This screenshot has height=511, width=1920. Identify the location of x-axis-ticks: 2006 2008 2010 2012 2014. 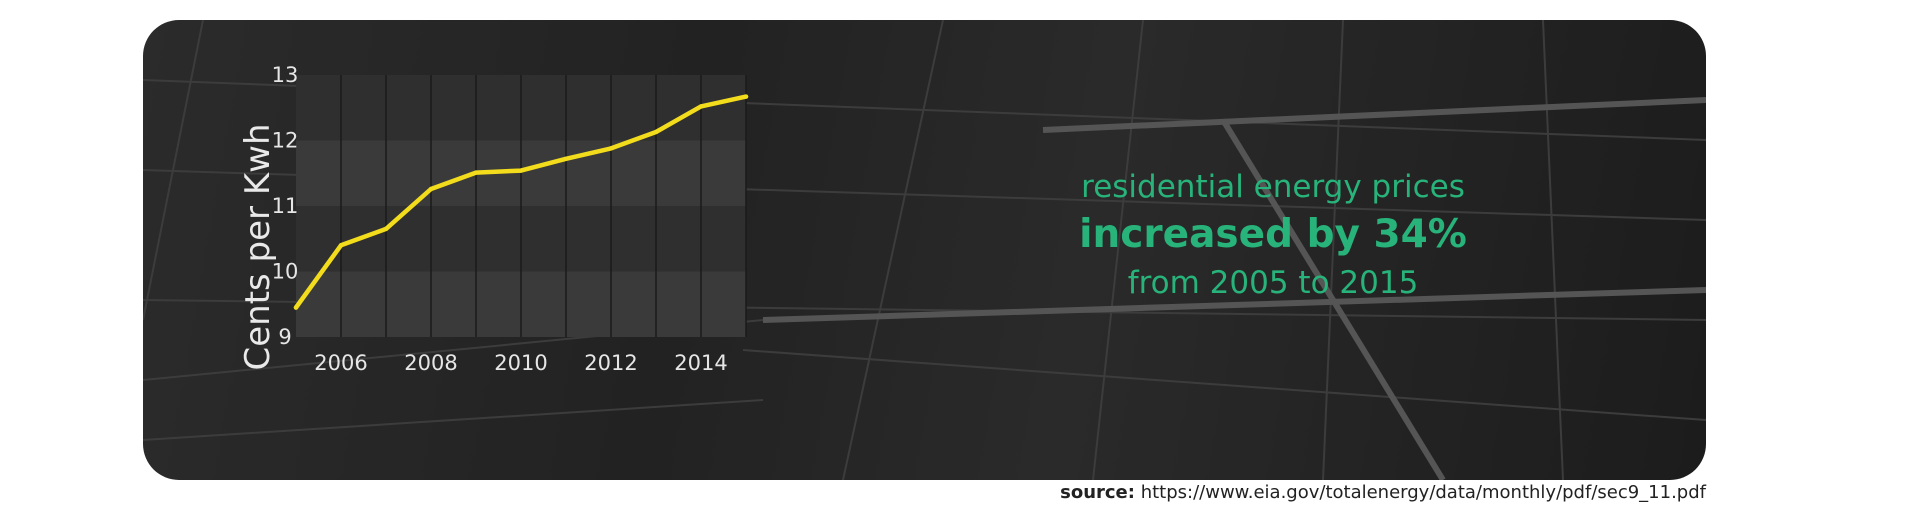
(520, 363).